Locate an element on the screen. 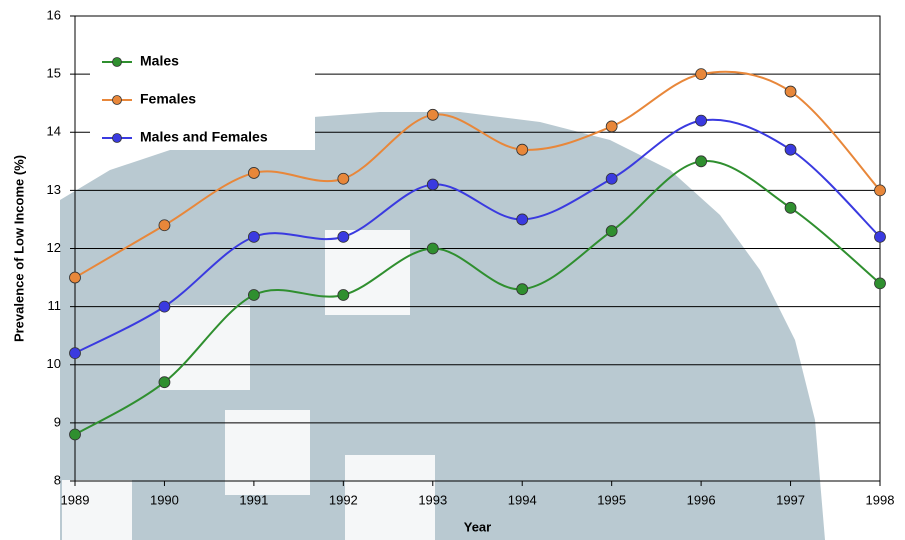 Image resolution: width=905 pixels, height=540 pixels. y-tick-label: 14 is located at coordinates (54, 131).